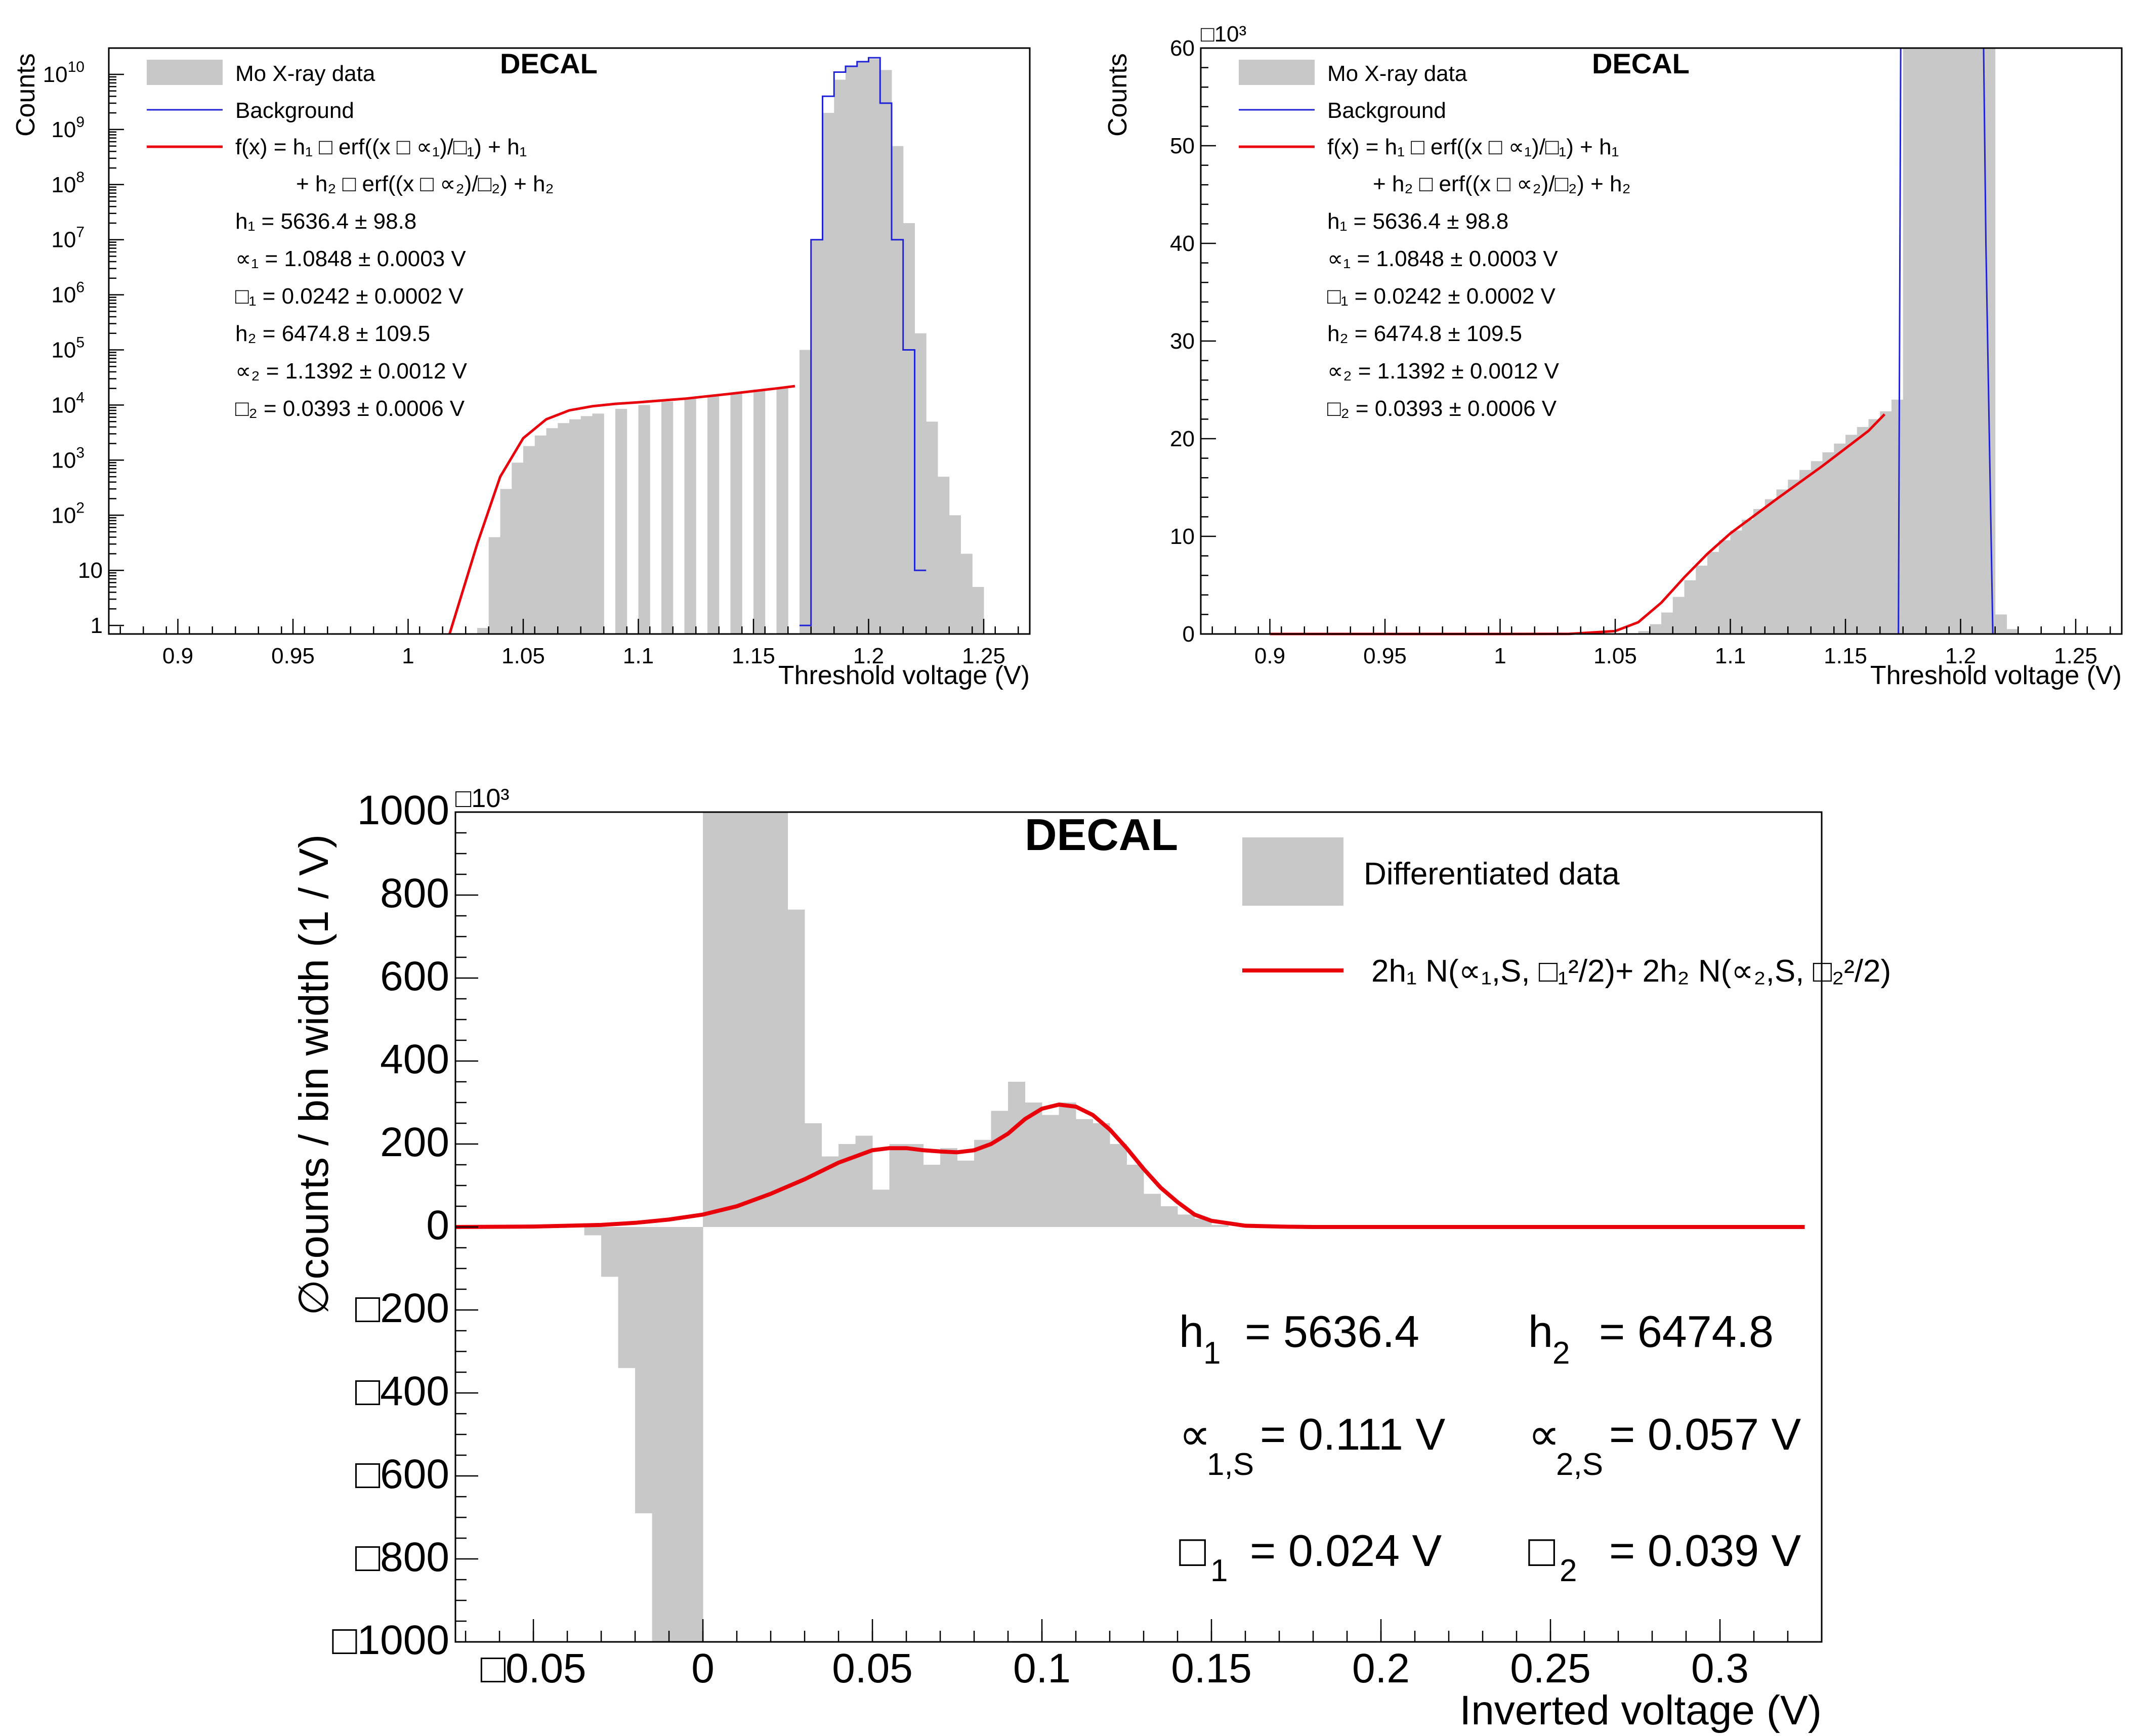  Describe the element at coordinates (1352, 1434) in the screenshot. I see `svg-text: = 0.111 V` at that location.